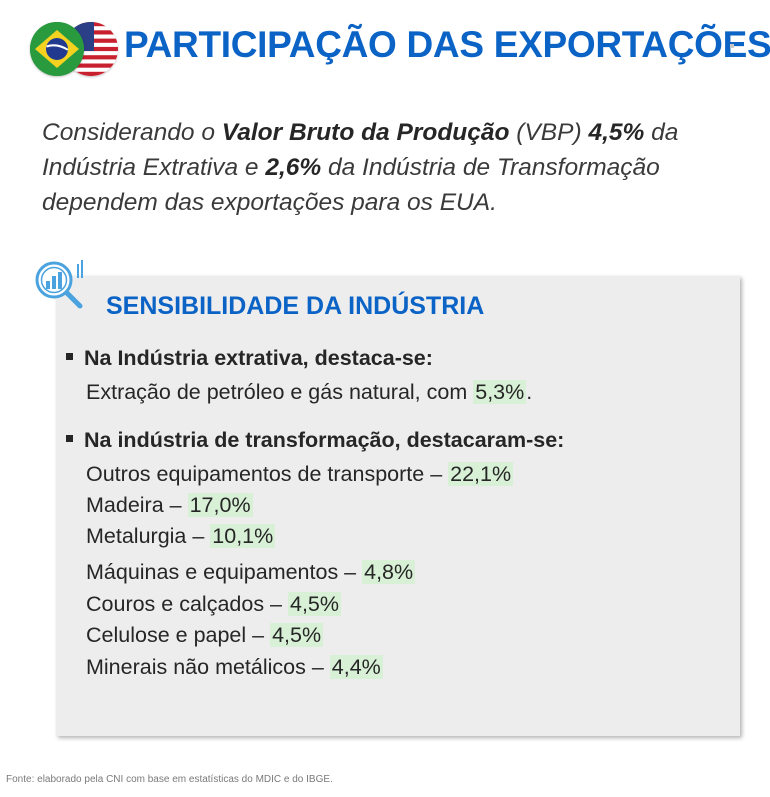 Image resolution: width=770 pixels, height=797 pixels. I want to click on item-label: Minerais não metálicos –, so click(208, 667).